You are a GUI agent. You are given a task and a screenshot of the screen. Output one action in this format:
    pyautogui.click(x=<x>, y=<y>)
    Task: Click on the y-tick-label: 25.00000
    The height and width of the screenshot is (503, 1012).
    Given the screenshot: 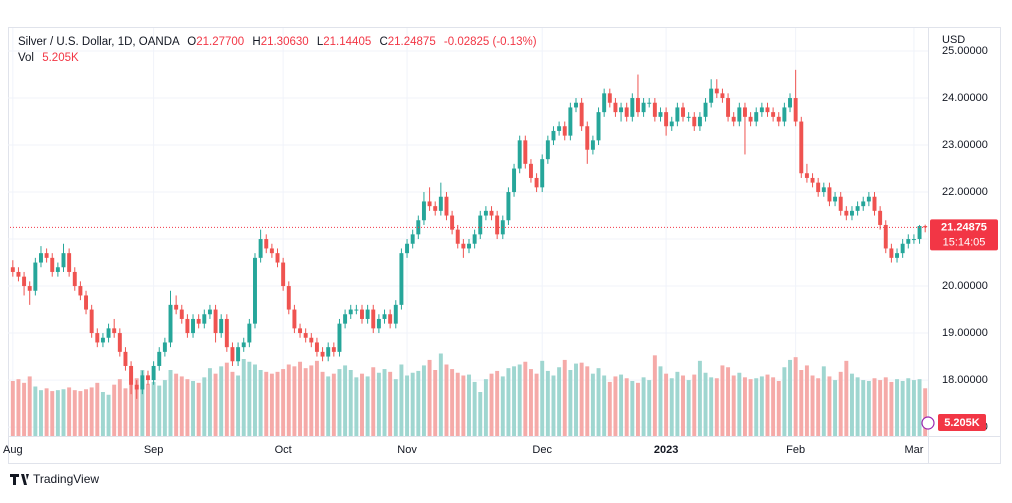 What is the action you would take?
    pyautogui.click(x=965, y=51)
    